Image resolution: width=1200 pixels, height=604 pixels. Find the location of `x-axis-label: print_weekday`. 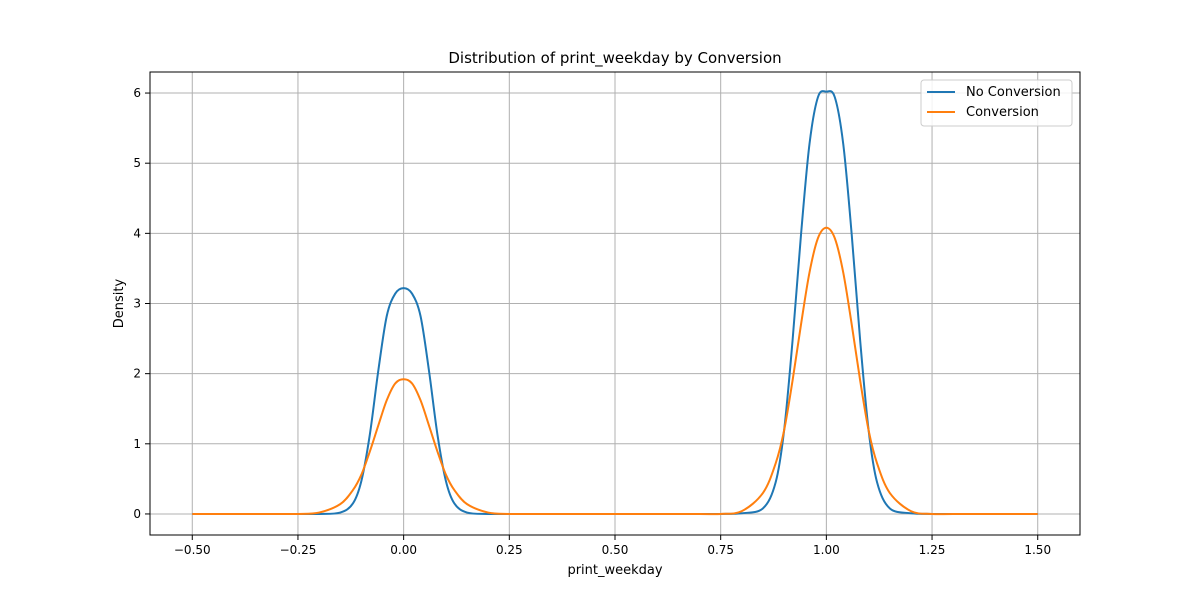

x-axis-label: print_weekday is located at coordinates (614, 570).